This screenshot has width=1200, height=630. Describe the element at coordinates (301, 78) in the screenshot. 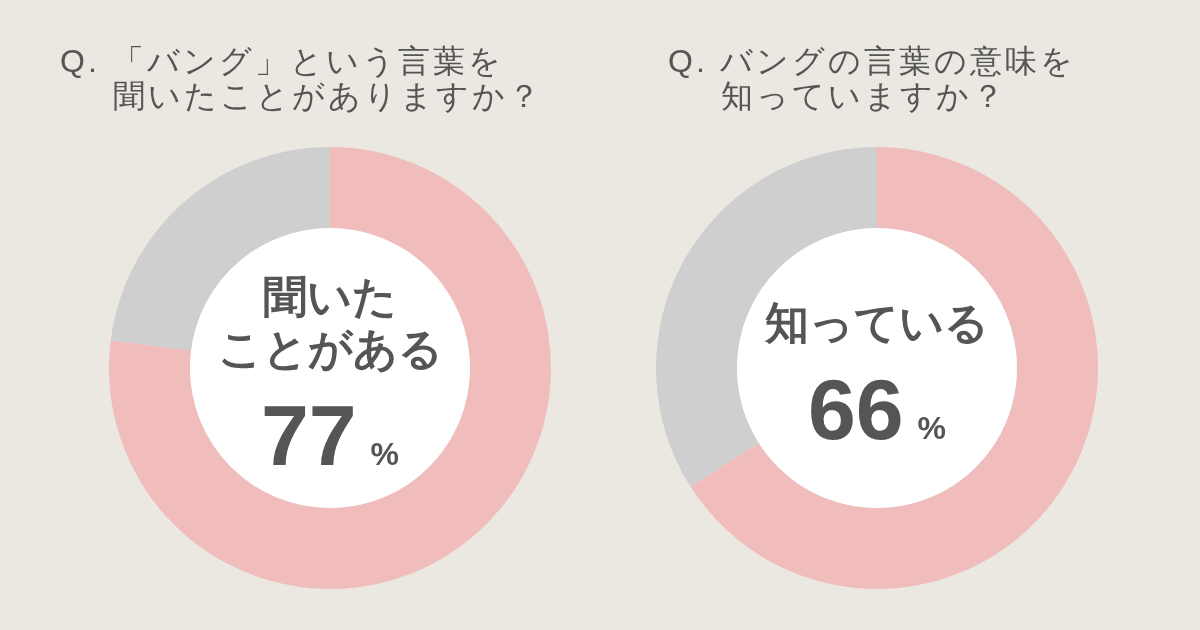

I see `chart-title: Q. 「バング」という言葉を聞いたことがありますか？` at that location.